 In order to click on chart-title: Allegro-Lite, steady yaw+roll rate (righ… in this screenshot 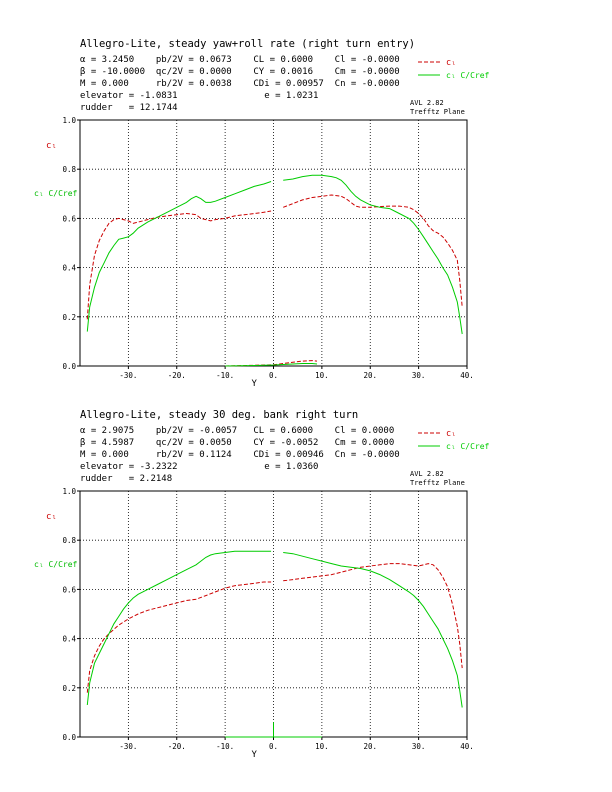, I will do `click(248, 44)`.